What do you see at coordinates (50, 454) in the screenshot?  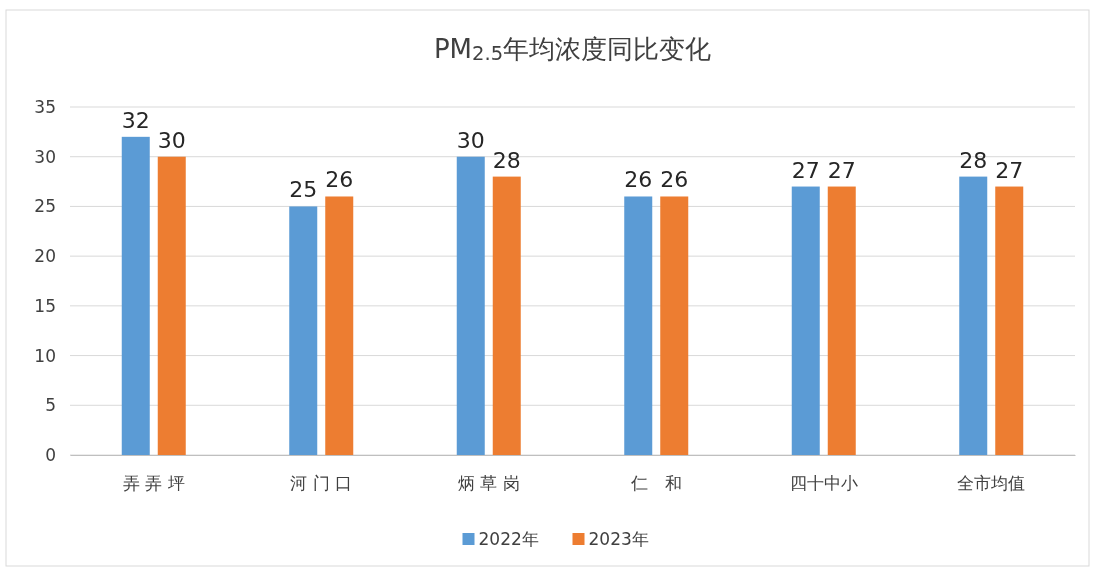 I see `y-tick-label: 0` at bounding box center [50, 454].